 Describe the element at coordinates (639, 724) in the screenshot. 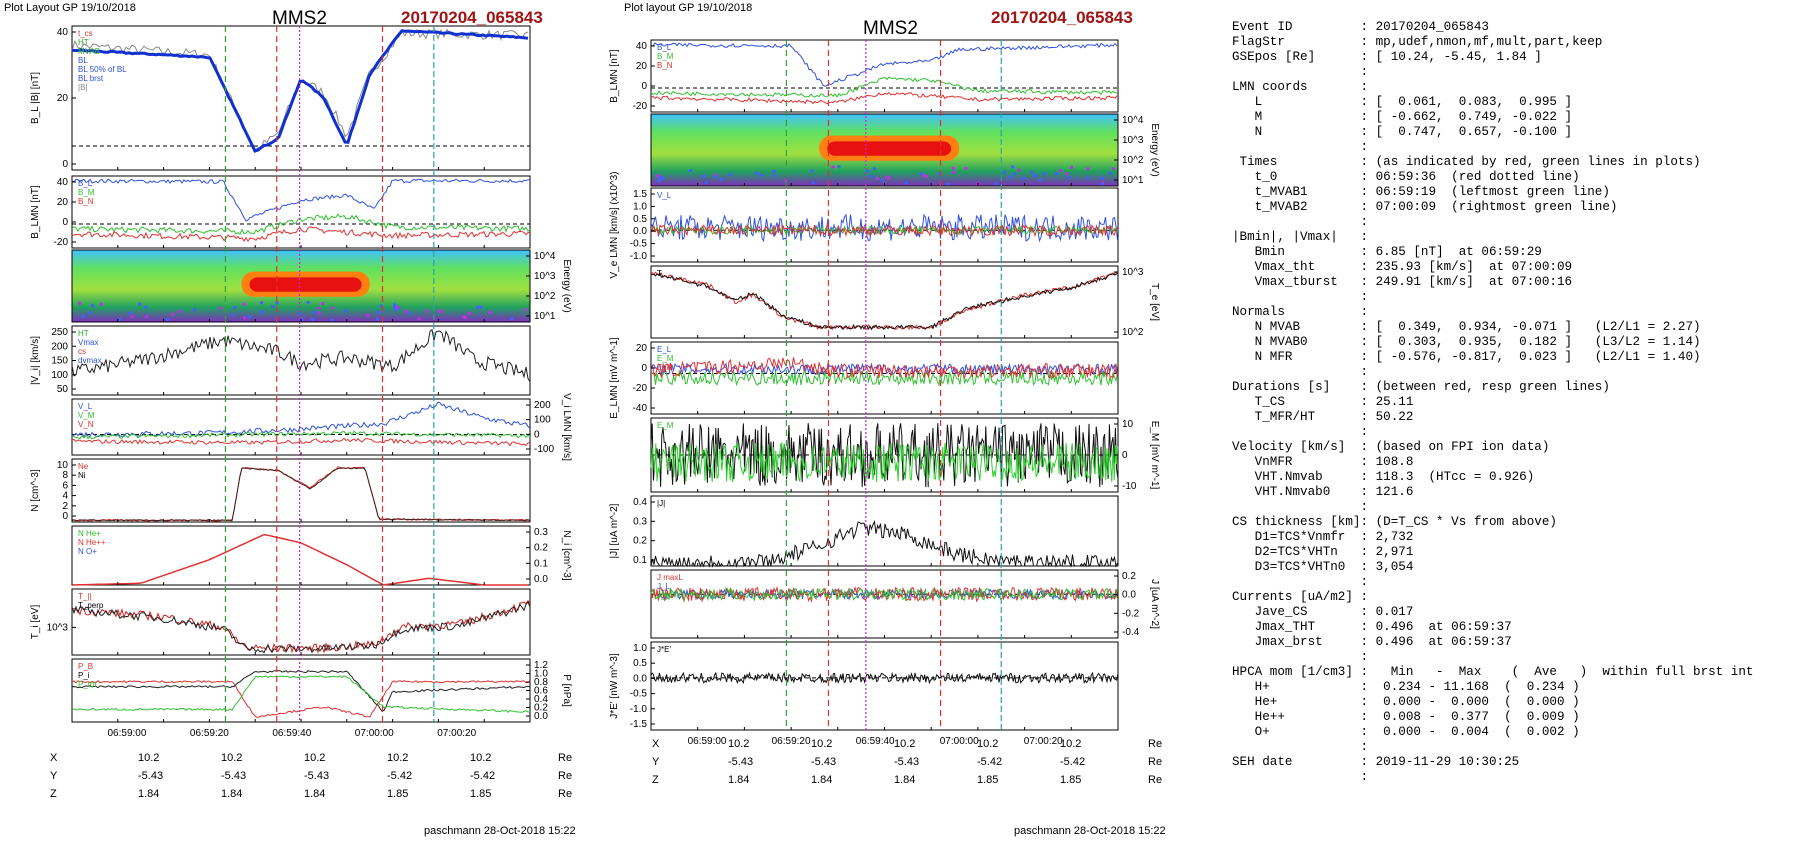

I see `y-tick-label: -1.5` at that location.